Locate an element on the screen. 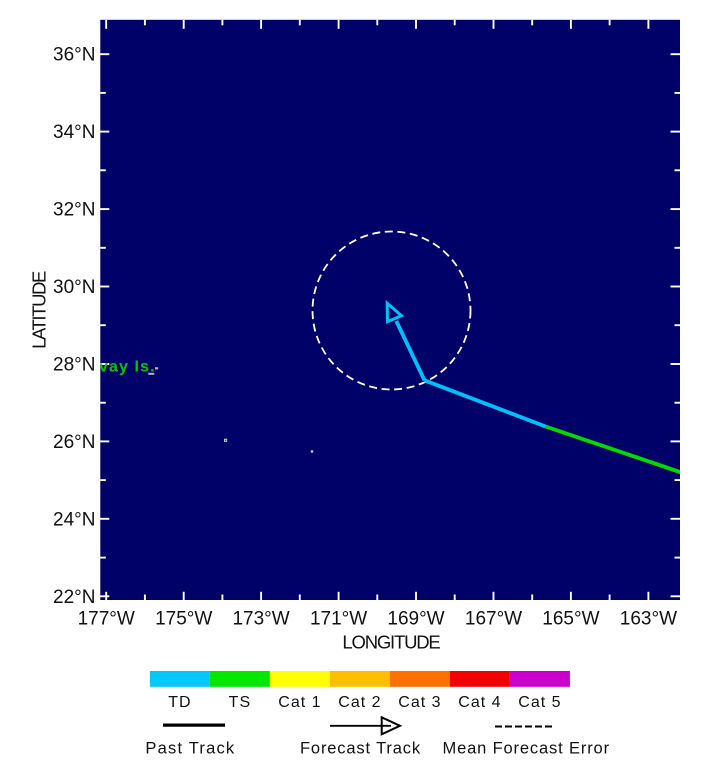 This screenshot has height=760, width=720. svg-text: vay Is. is located at coordinates (127, 366).